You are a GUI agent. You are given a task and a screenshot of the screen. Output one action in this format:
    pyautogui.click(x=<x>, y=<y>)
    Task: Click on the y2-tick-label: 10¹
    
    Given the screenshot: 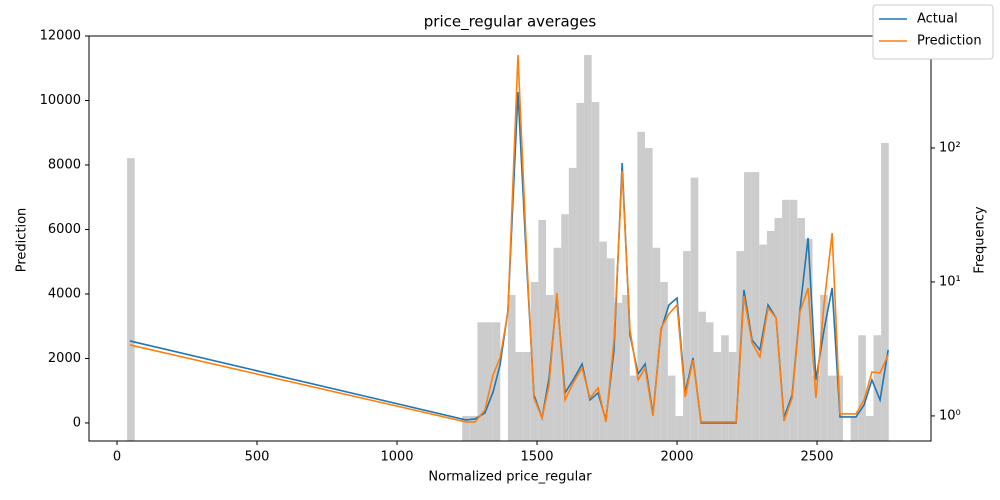 What is the action you would take?
    pyautogui.click(x=950, y=281)
    